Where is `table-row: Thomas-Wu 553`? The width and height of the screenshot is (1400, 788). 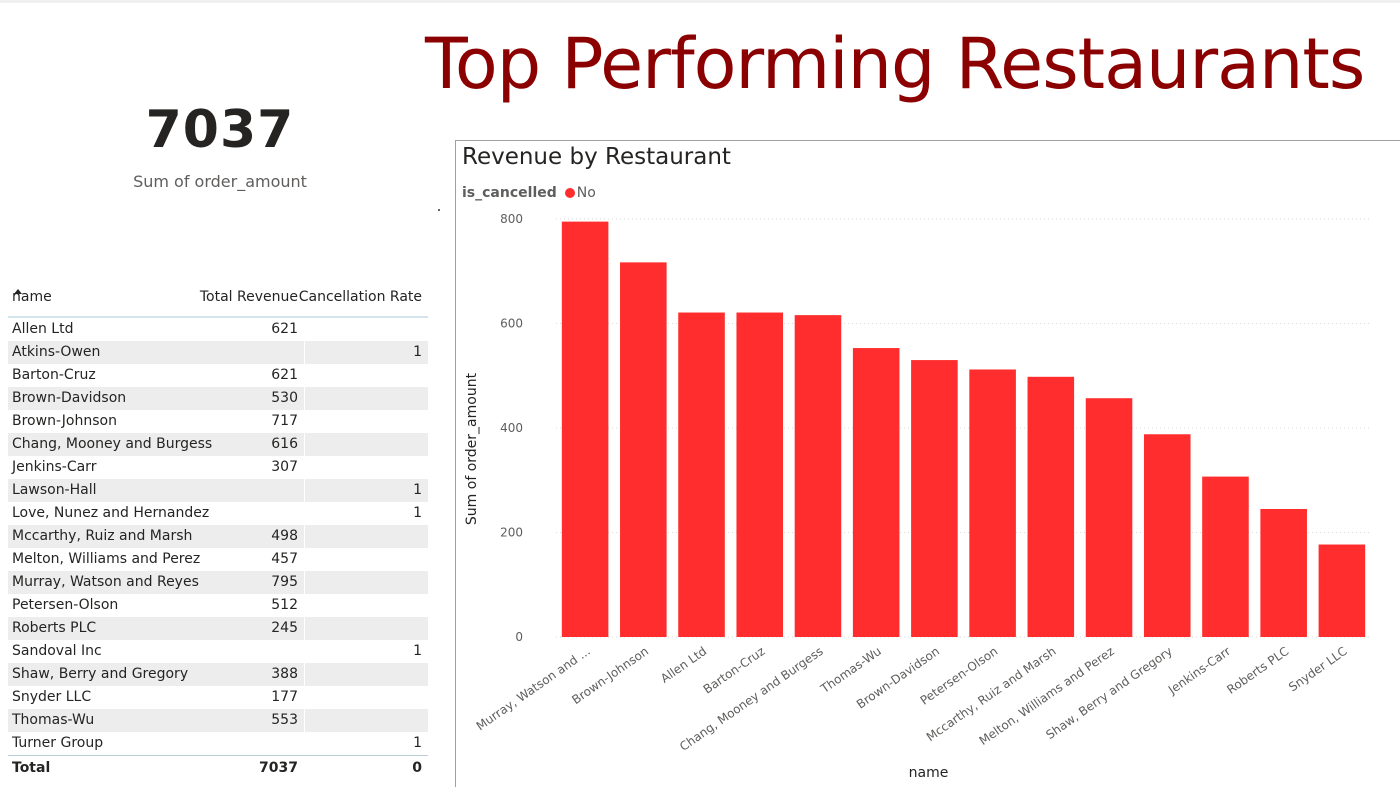
table-row: Thomas-Wu 553 is located at coordinates (218, 720).